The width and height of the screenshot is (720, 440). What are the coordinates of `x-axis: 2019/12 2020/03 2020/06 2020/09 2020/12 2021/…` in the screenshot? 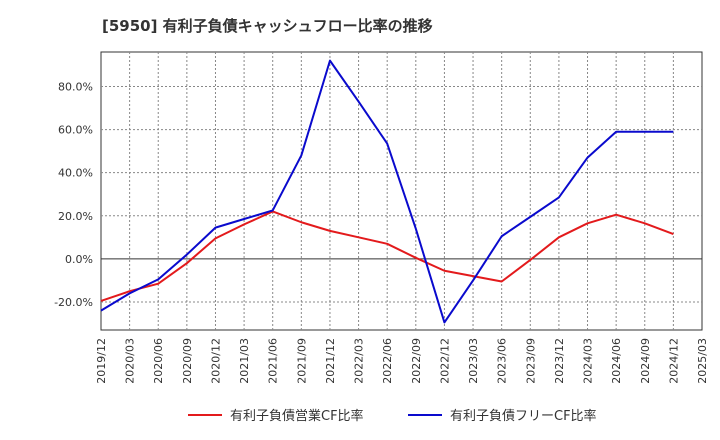 It's located at (402, 361).